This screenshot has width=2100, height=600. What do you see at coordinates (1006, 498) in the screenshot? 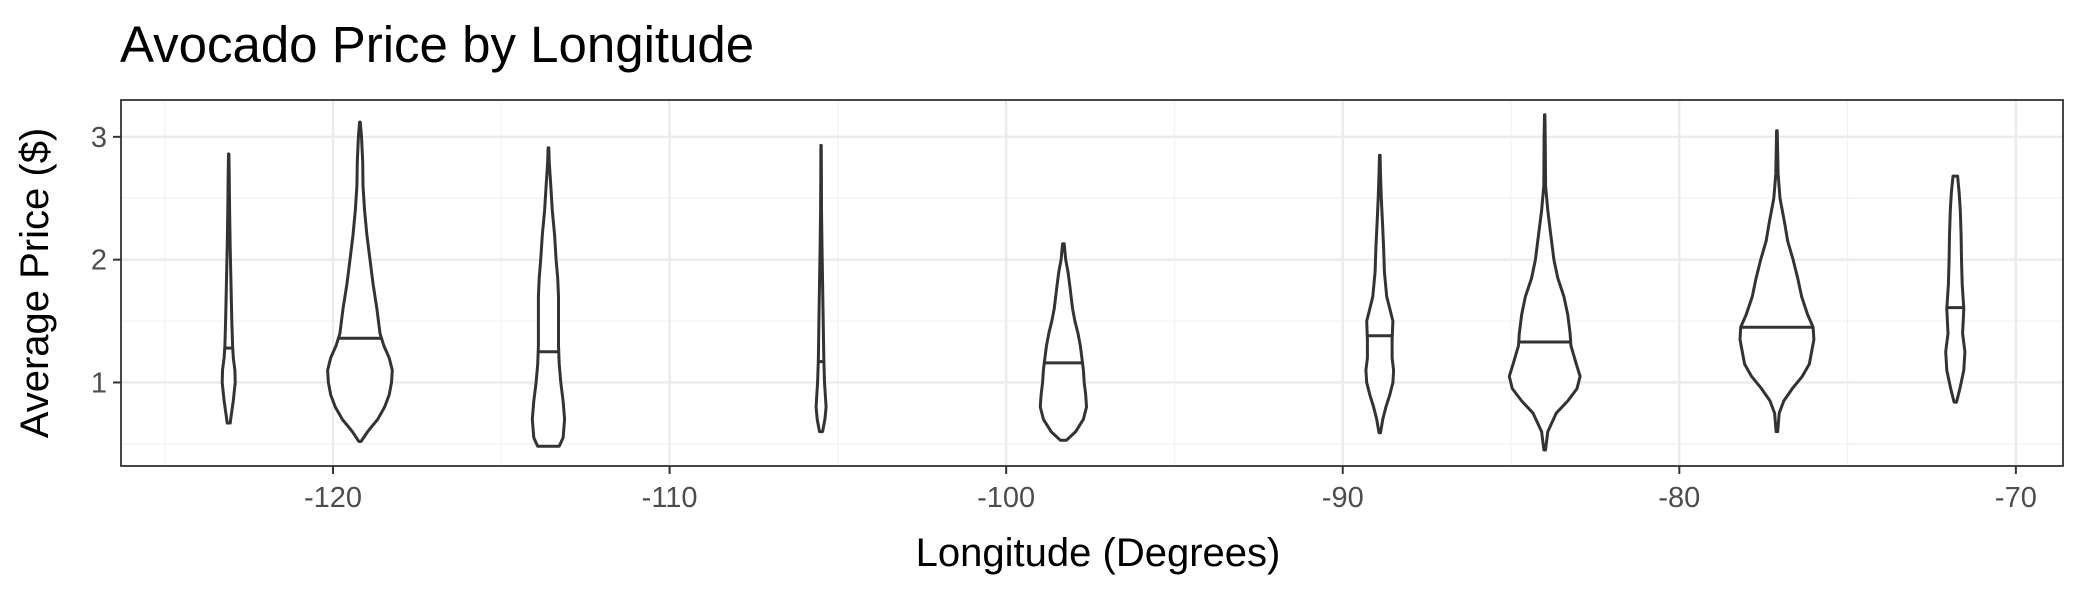
I see `x-tick-label: -100` at bounding box center [1006, 498].